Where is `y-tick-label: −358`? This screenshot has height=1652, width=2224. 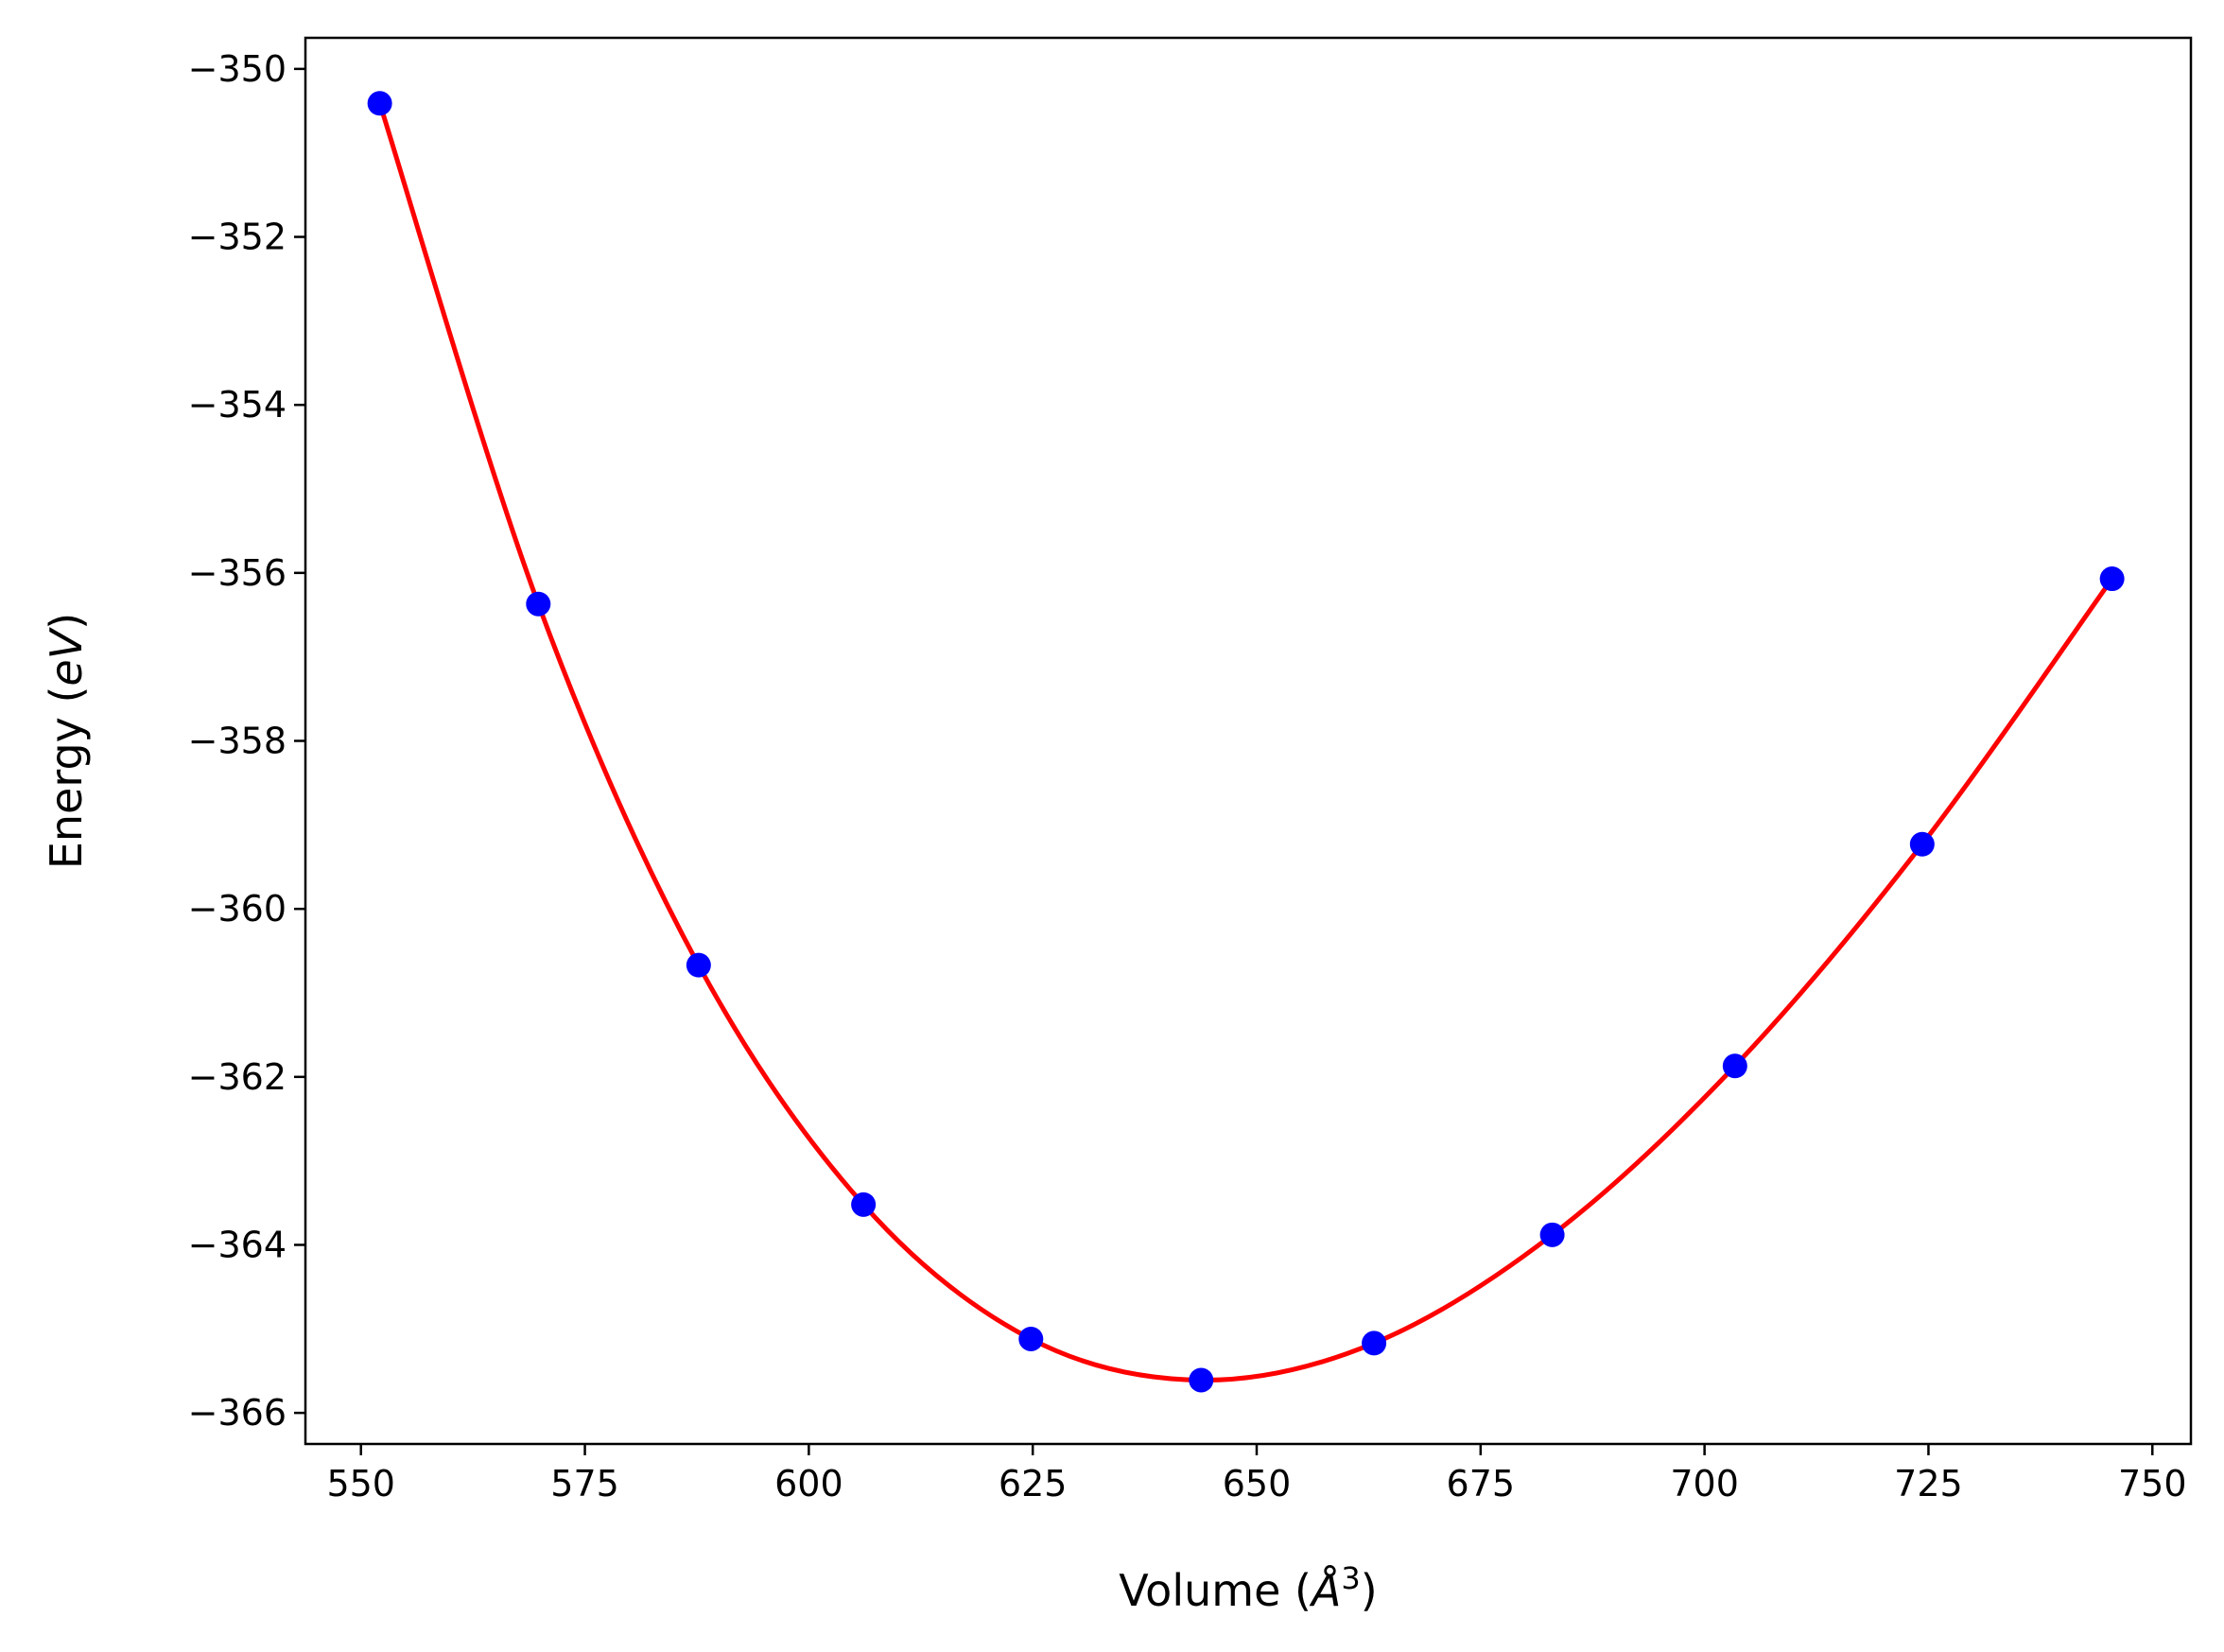 y-tick-label: −358 is located at coordinates (238, 742).